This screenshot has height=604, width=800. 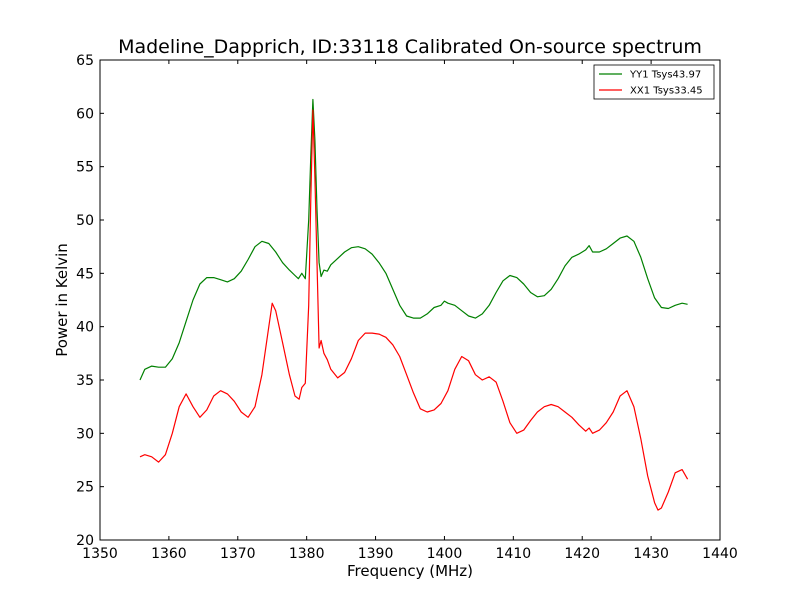 What do you see at coordinates (85, 221) in the screenshot?
I see `y-tick-label: 50` at bounding box center [85, 221].